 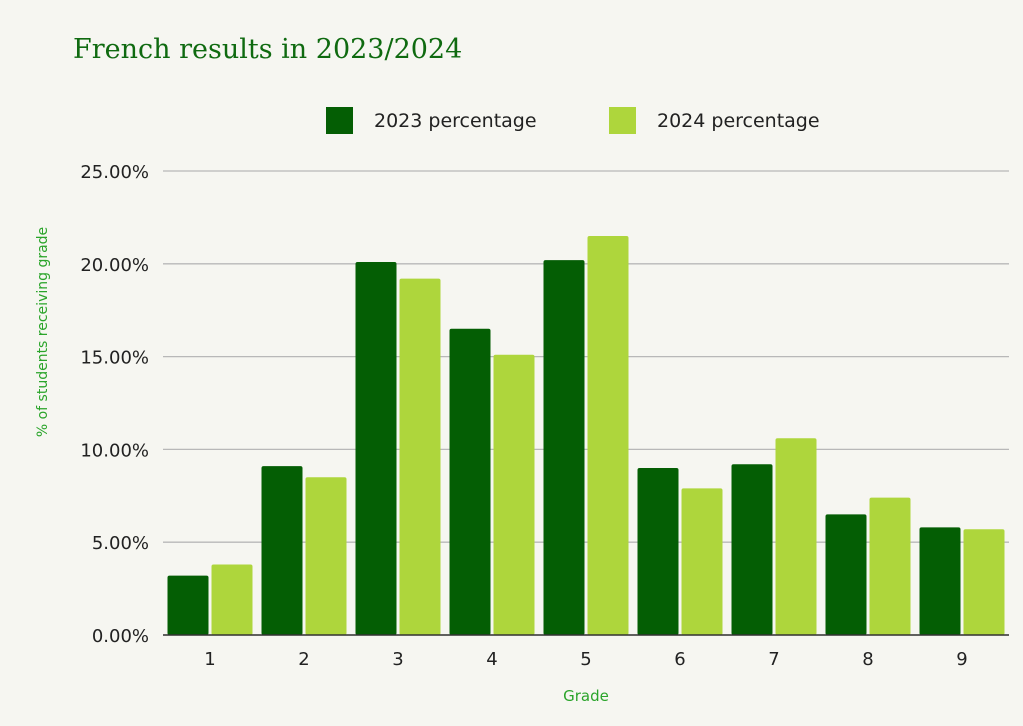 I want to click on legend-item-2024: 2024 percentage, so click(x=714, y=120).